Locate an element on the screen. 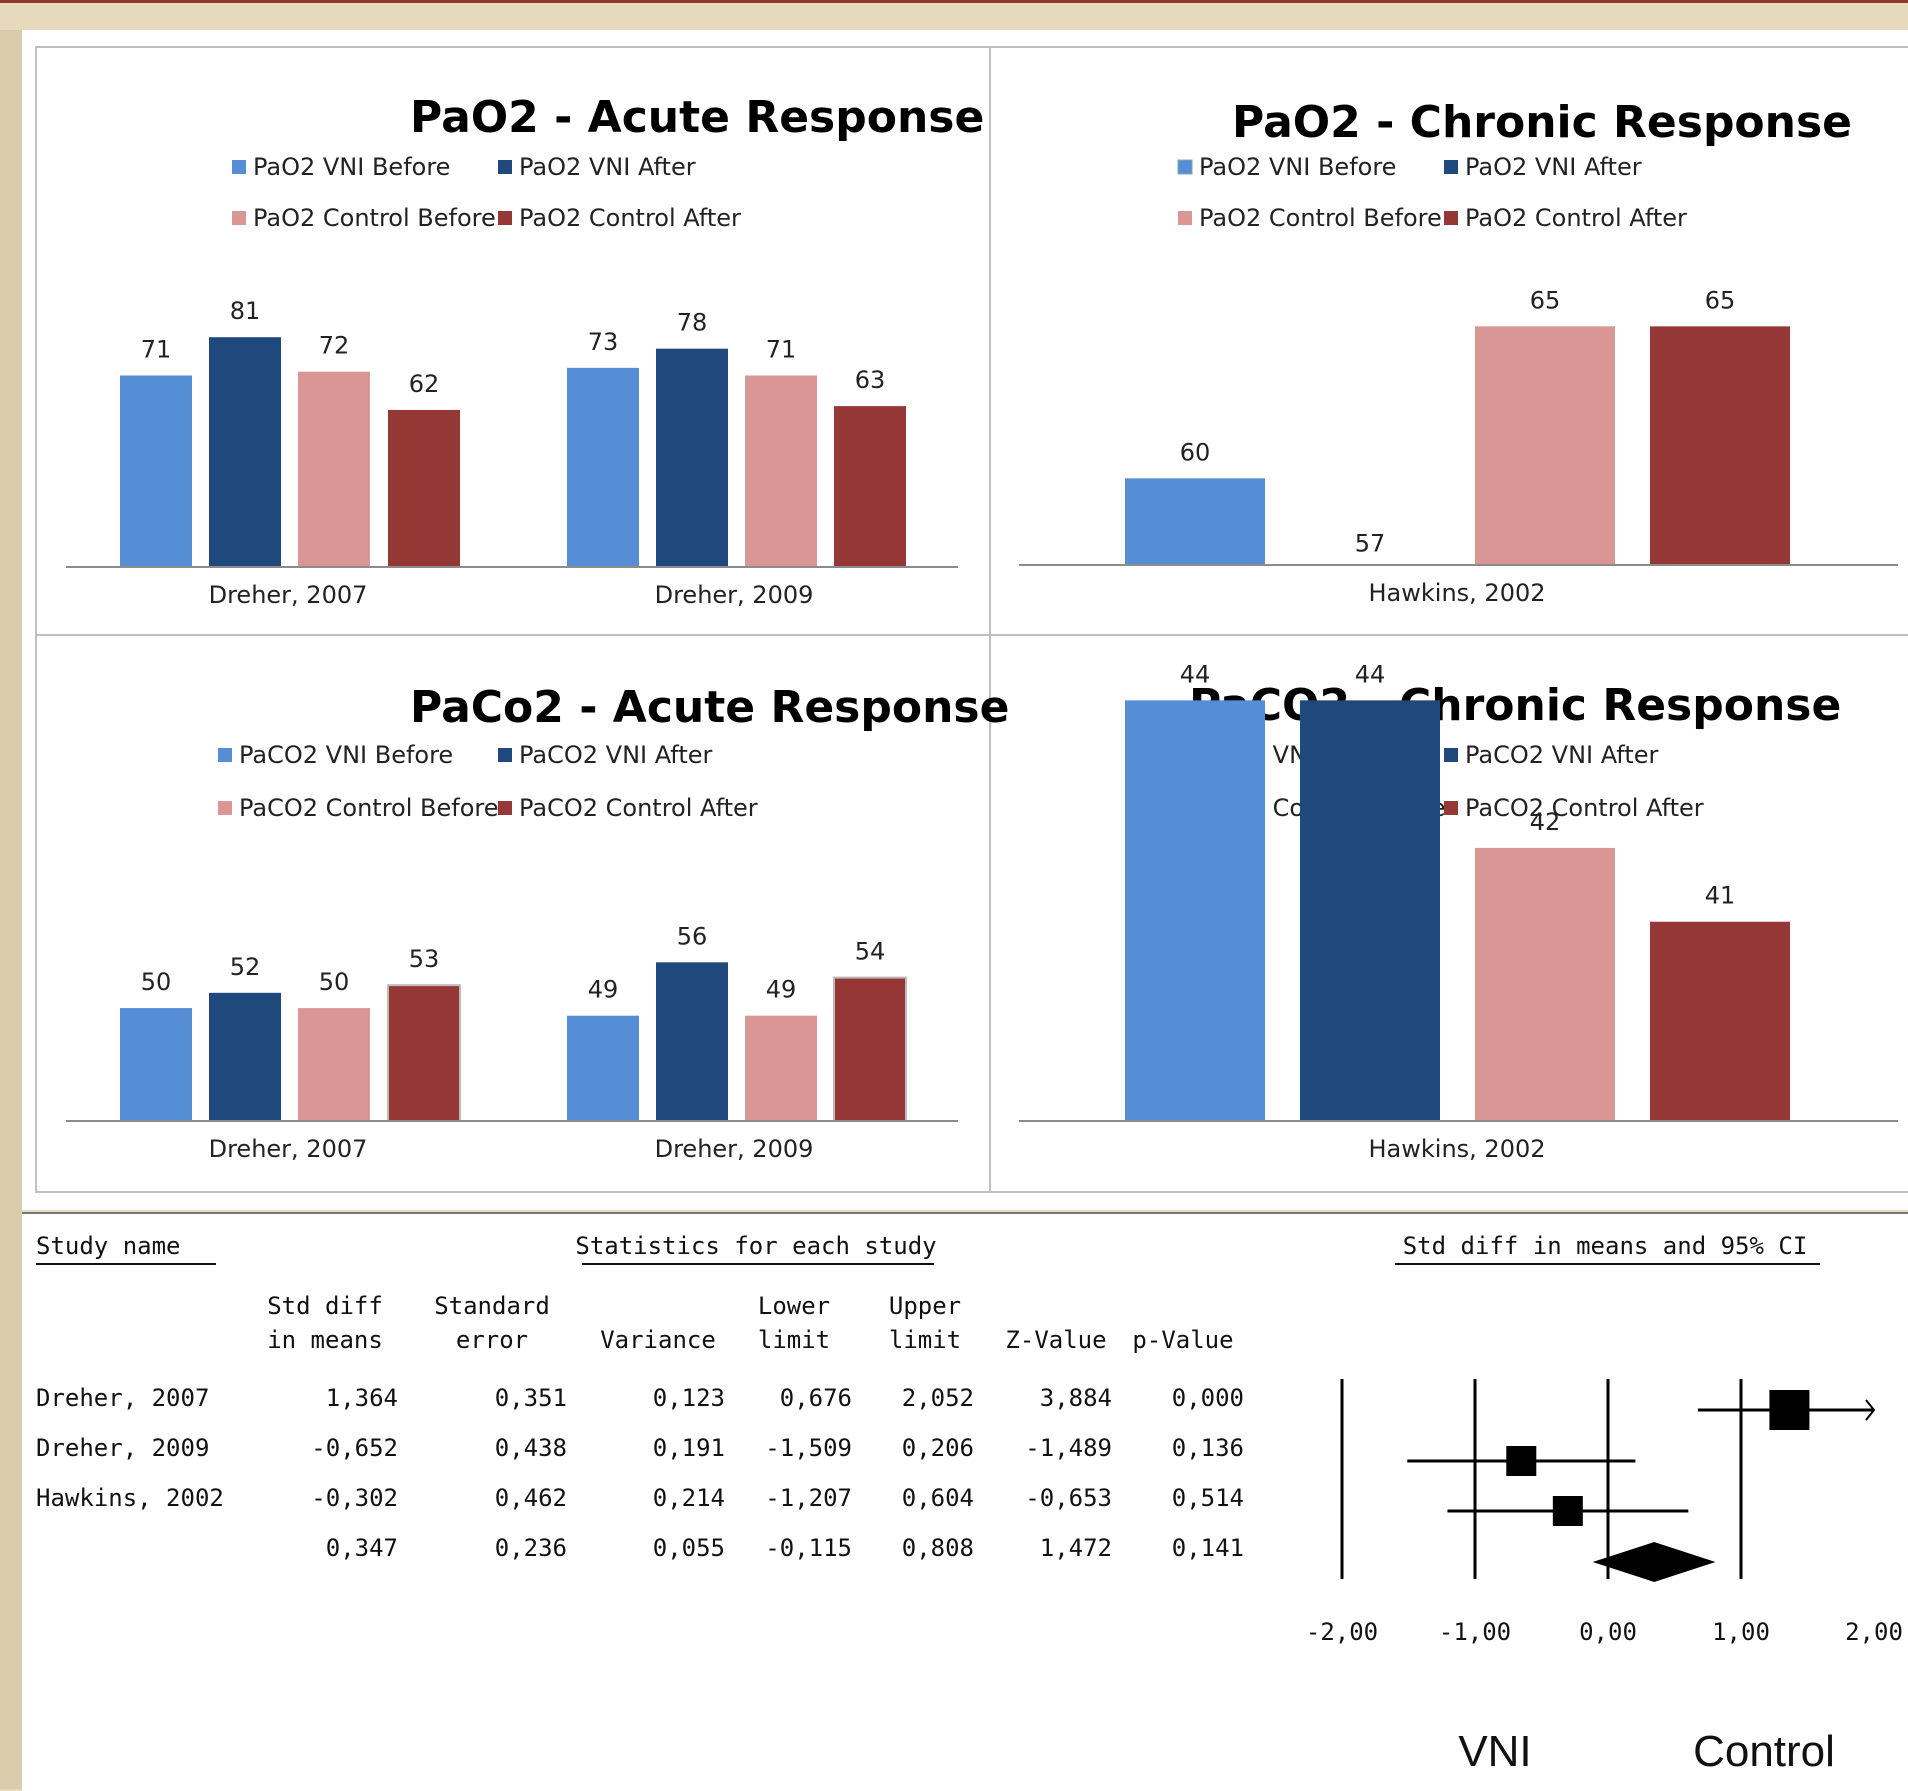 The image size is (1908, 1791). stat-value: 0,438 is located at coordinates (531, 1448).